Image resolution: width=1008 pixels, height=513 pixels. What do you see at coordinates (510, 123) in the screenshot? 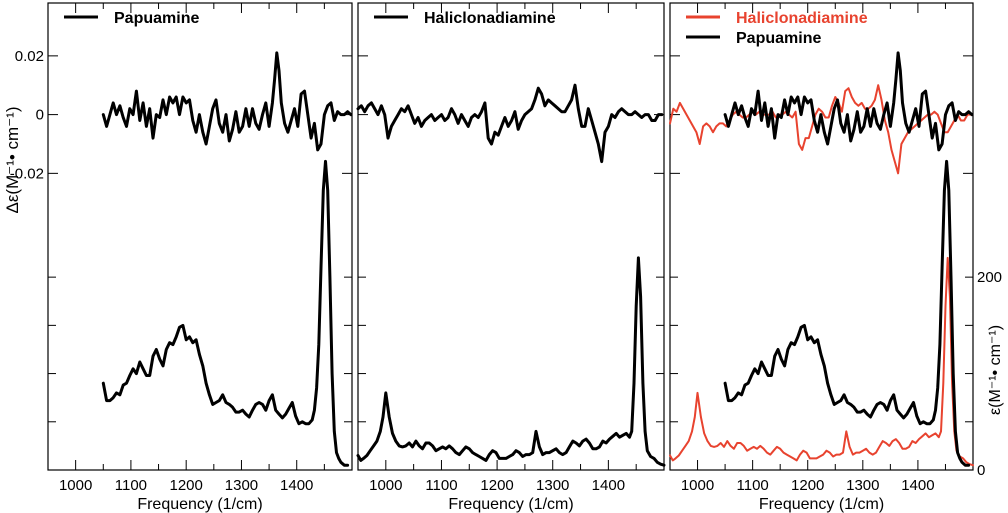
I see `series-line-haliclonadiamine-vcd` at bounding box center [510, 123].